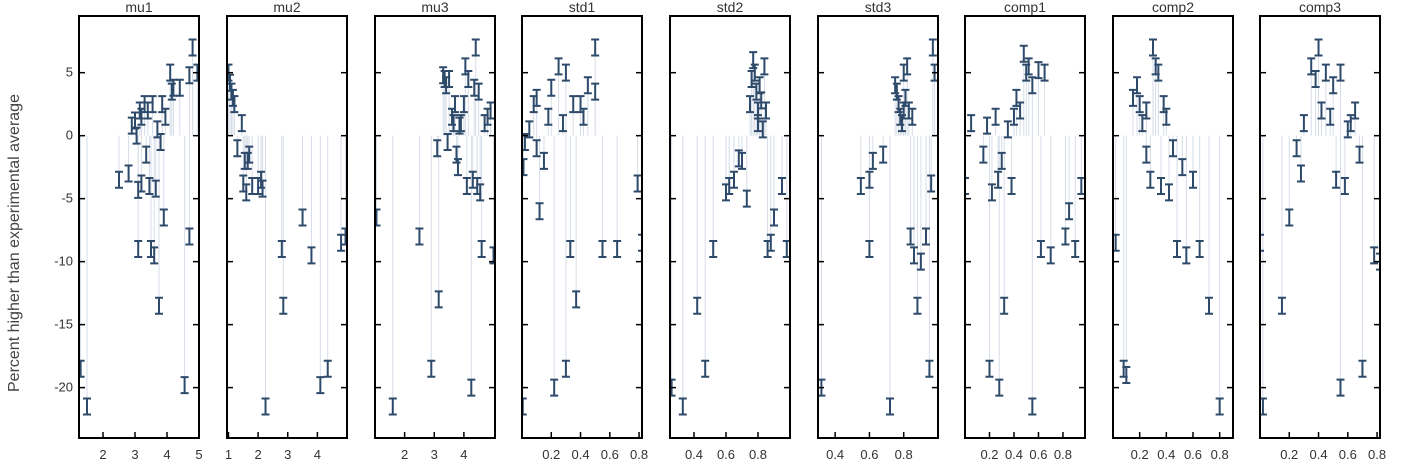  Describe the element at coordinates (1320, 7) in the screenshot. I see `panel-title: comp3` at that location.